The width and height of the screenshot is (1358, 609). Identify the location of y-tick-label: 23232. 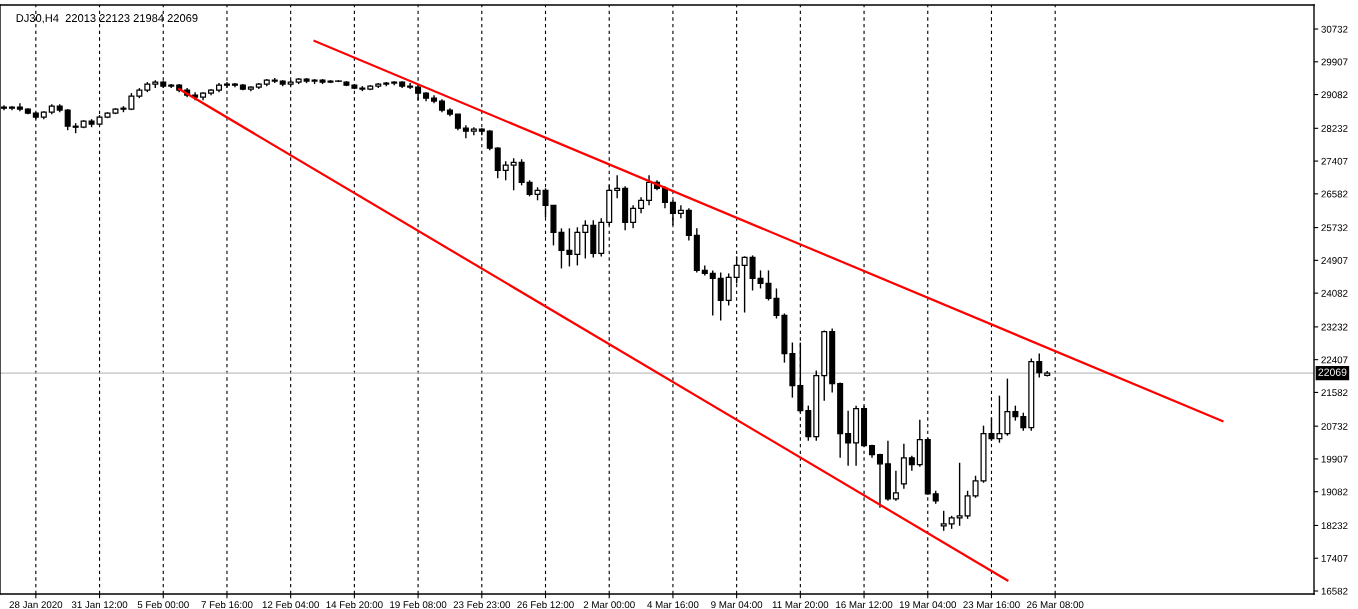
(1334, 327).